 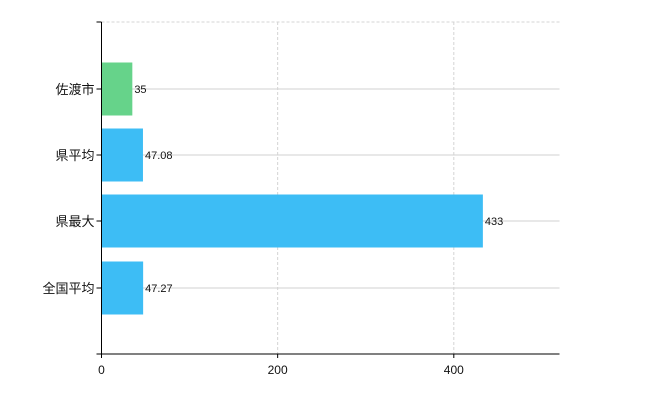 What do you see at coordinates (74, 89) in the screenshot?
I see `y-tick-label: 佐渡市` at bounding box center [74, 89].